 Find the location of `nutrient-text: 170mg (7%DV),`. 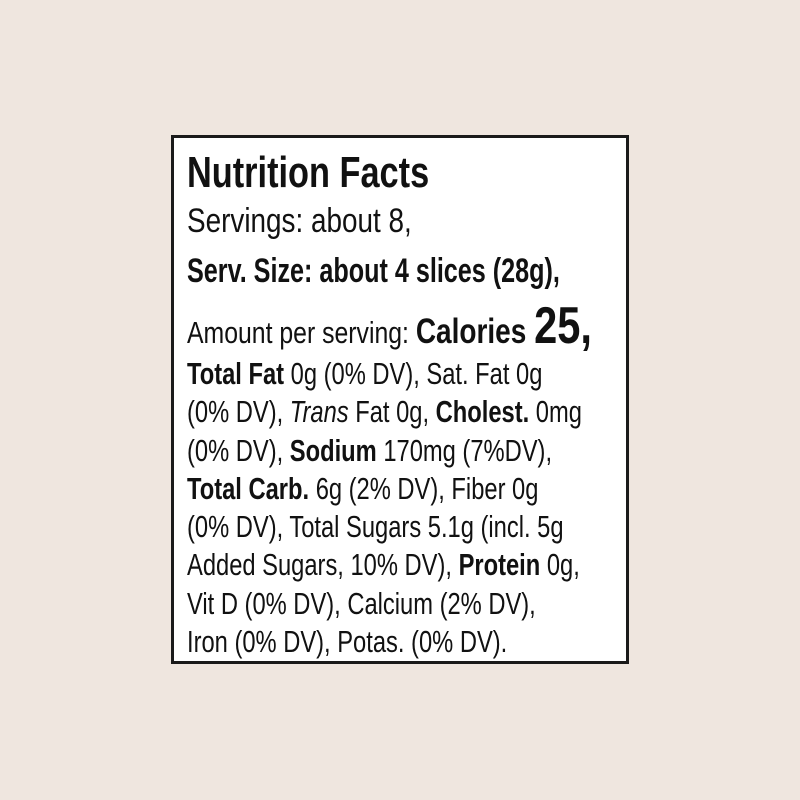

nutrient-text: 170mg (7%DV), is located at coordinates (464, 450).